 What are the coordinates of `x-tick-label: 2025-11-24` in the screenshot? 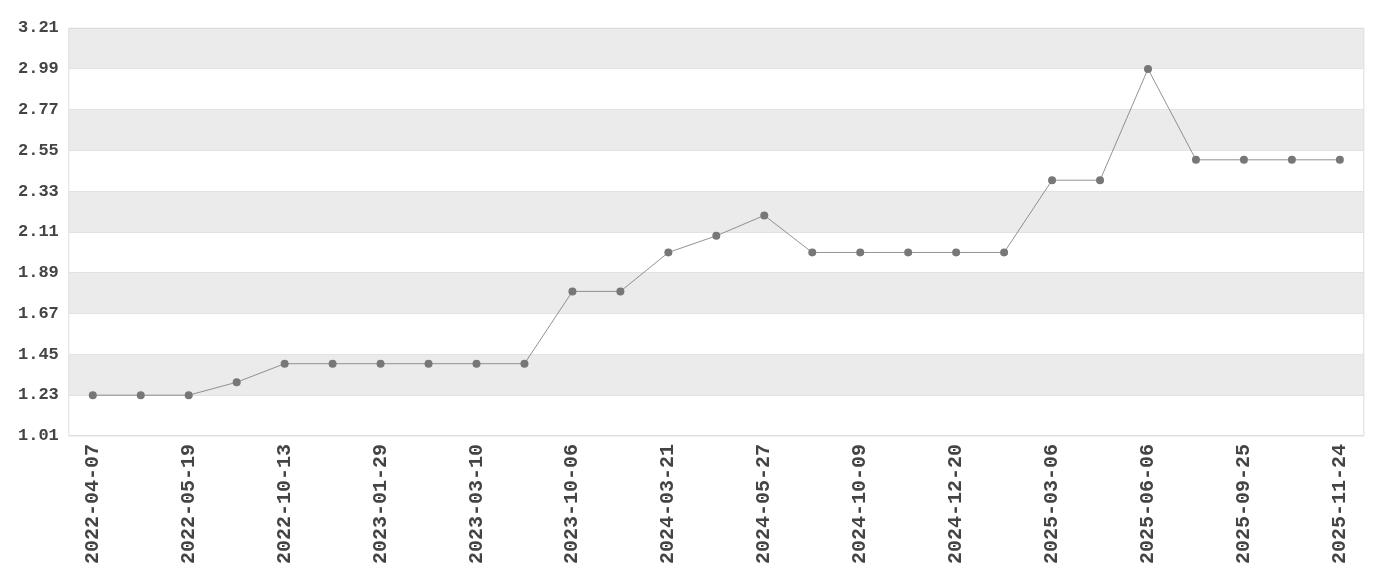 It's located at (1339, 504).